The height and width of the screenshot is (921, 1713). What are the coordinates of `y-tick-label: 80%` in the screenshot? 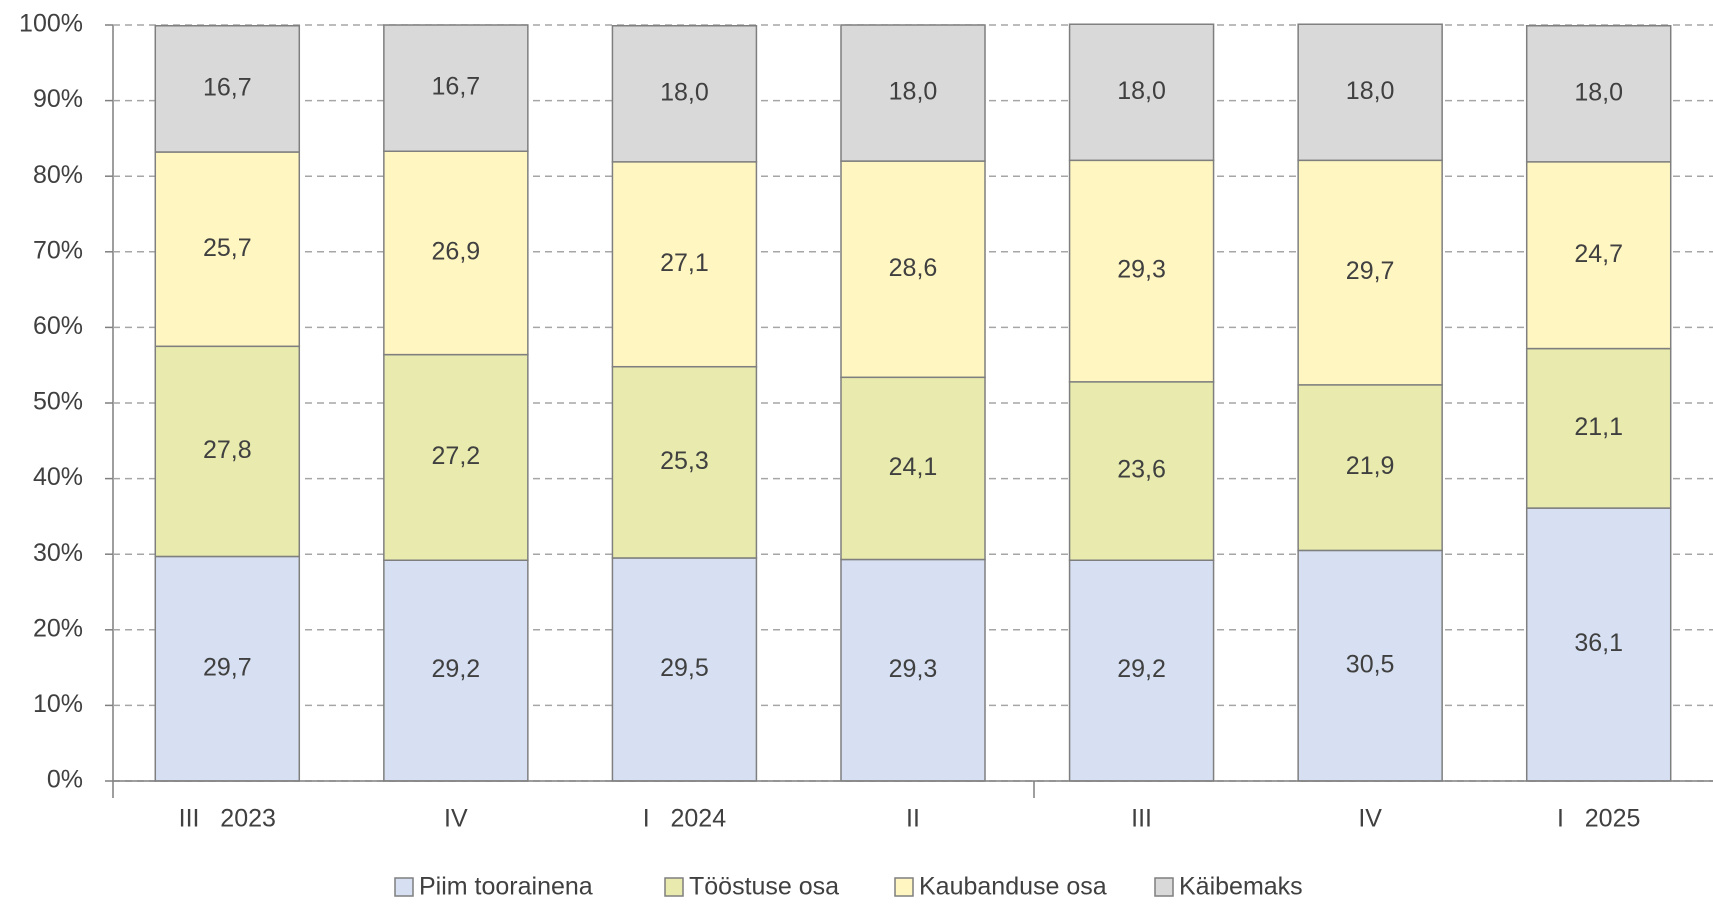 It's located at (58, 175).